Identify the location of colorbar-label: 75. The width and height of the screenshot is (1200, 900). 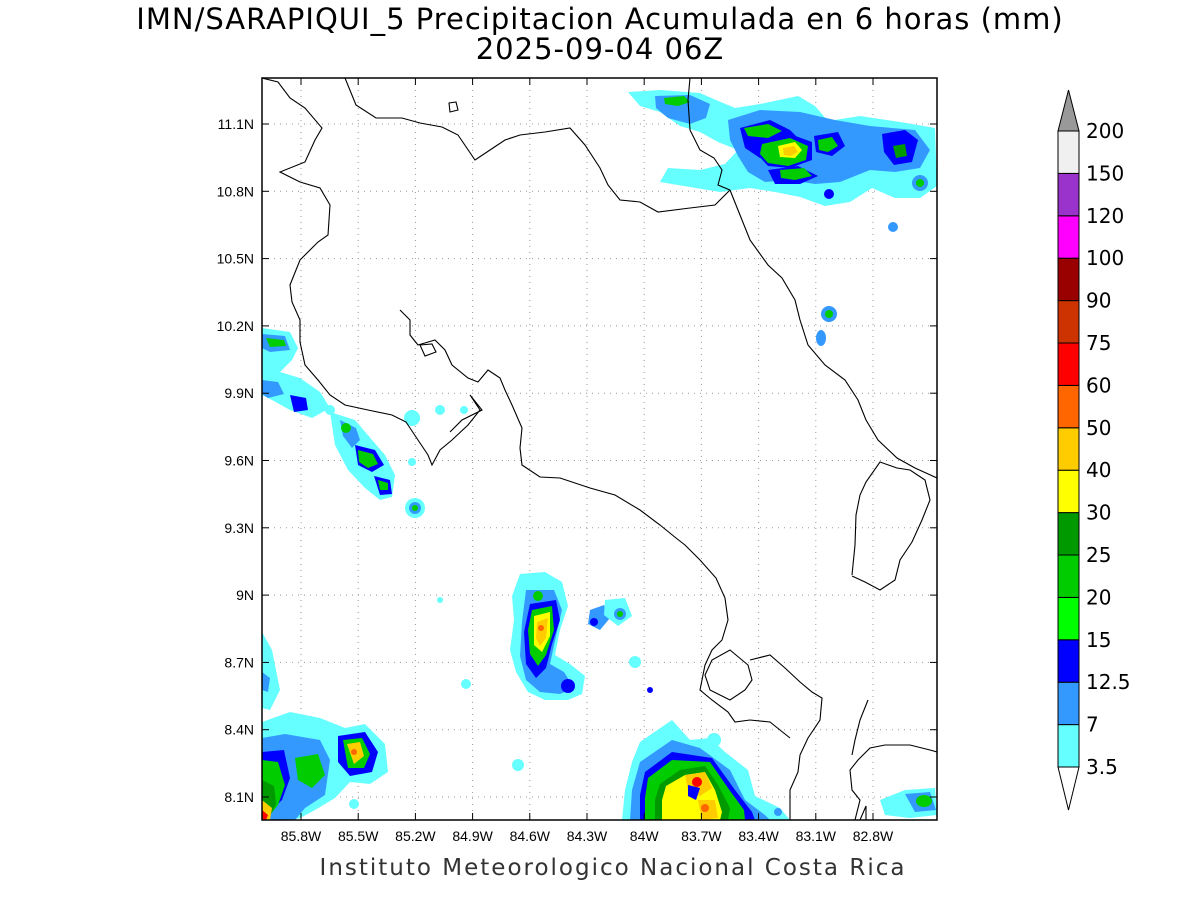
(1098, 343).